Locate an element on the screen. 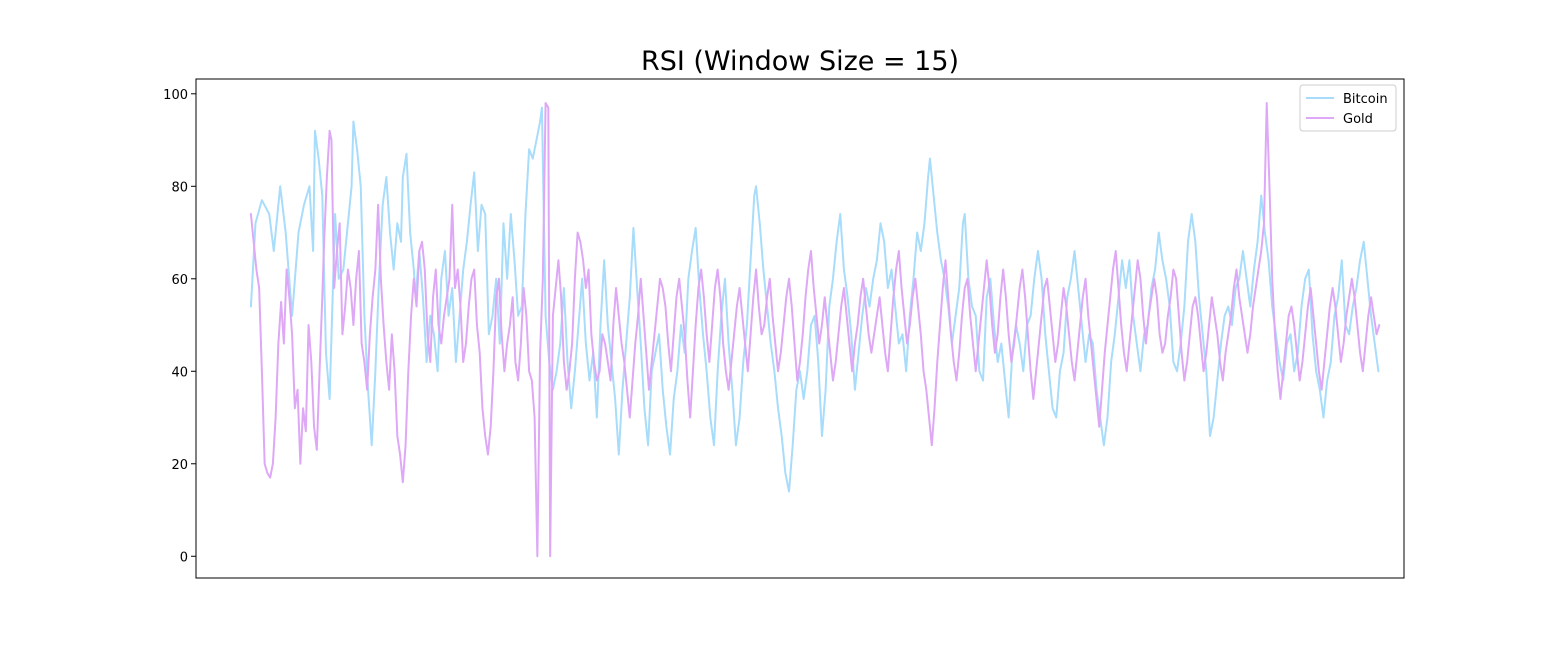  y-tick-label: 80 is located at coordinates (179, 187).